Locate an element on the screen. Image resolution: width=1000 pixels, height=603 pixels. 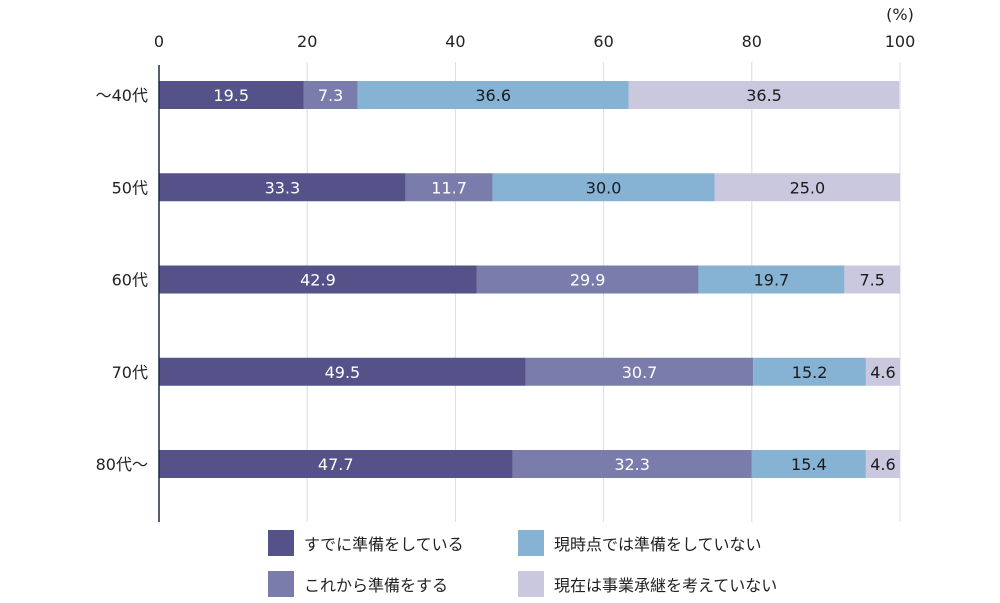
x-tick-label-40: 40 is located at coordinates (455, 41).